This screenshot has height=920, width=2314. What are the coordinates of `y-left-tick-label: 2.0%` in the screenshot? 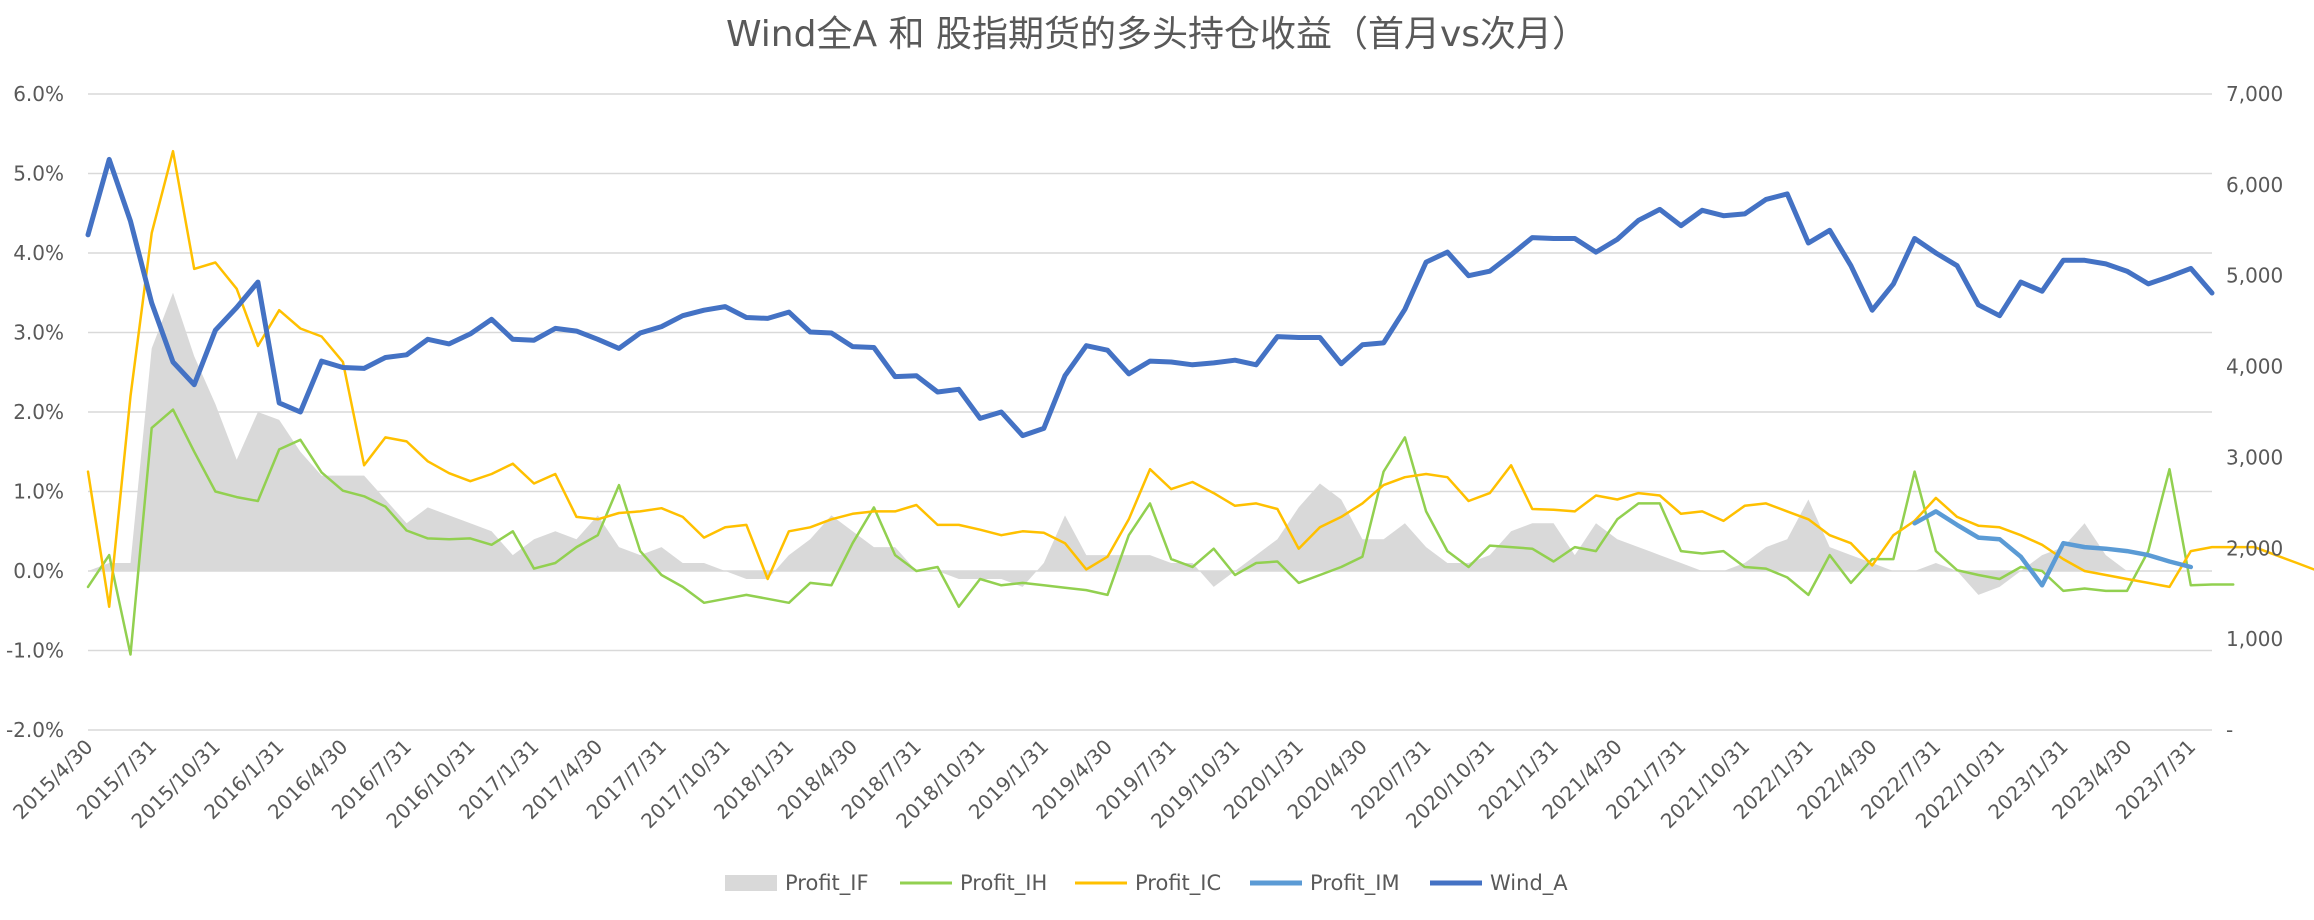 It's located at (38, 412).